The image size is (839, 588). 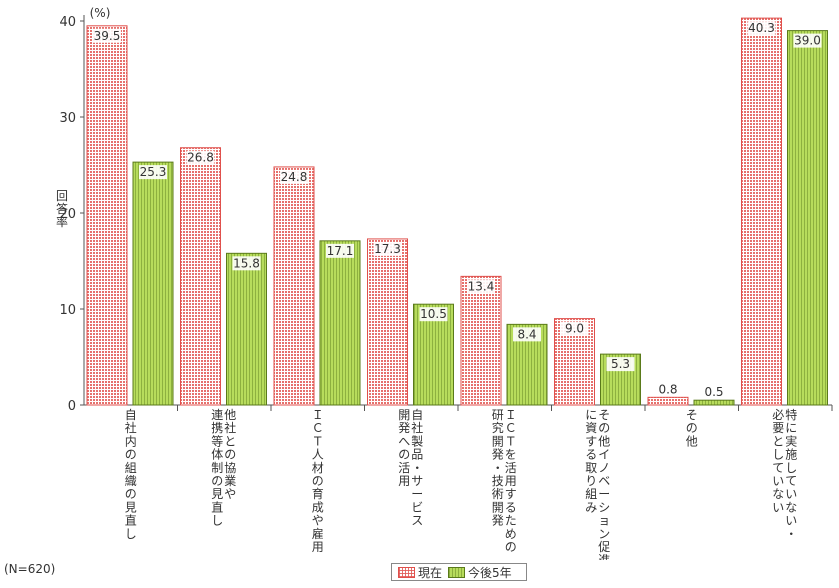 I want to click on legend: 現在 今後5年, so click(x=459, y=572).